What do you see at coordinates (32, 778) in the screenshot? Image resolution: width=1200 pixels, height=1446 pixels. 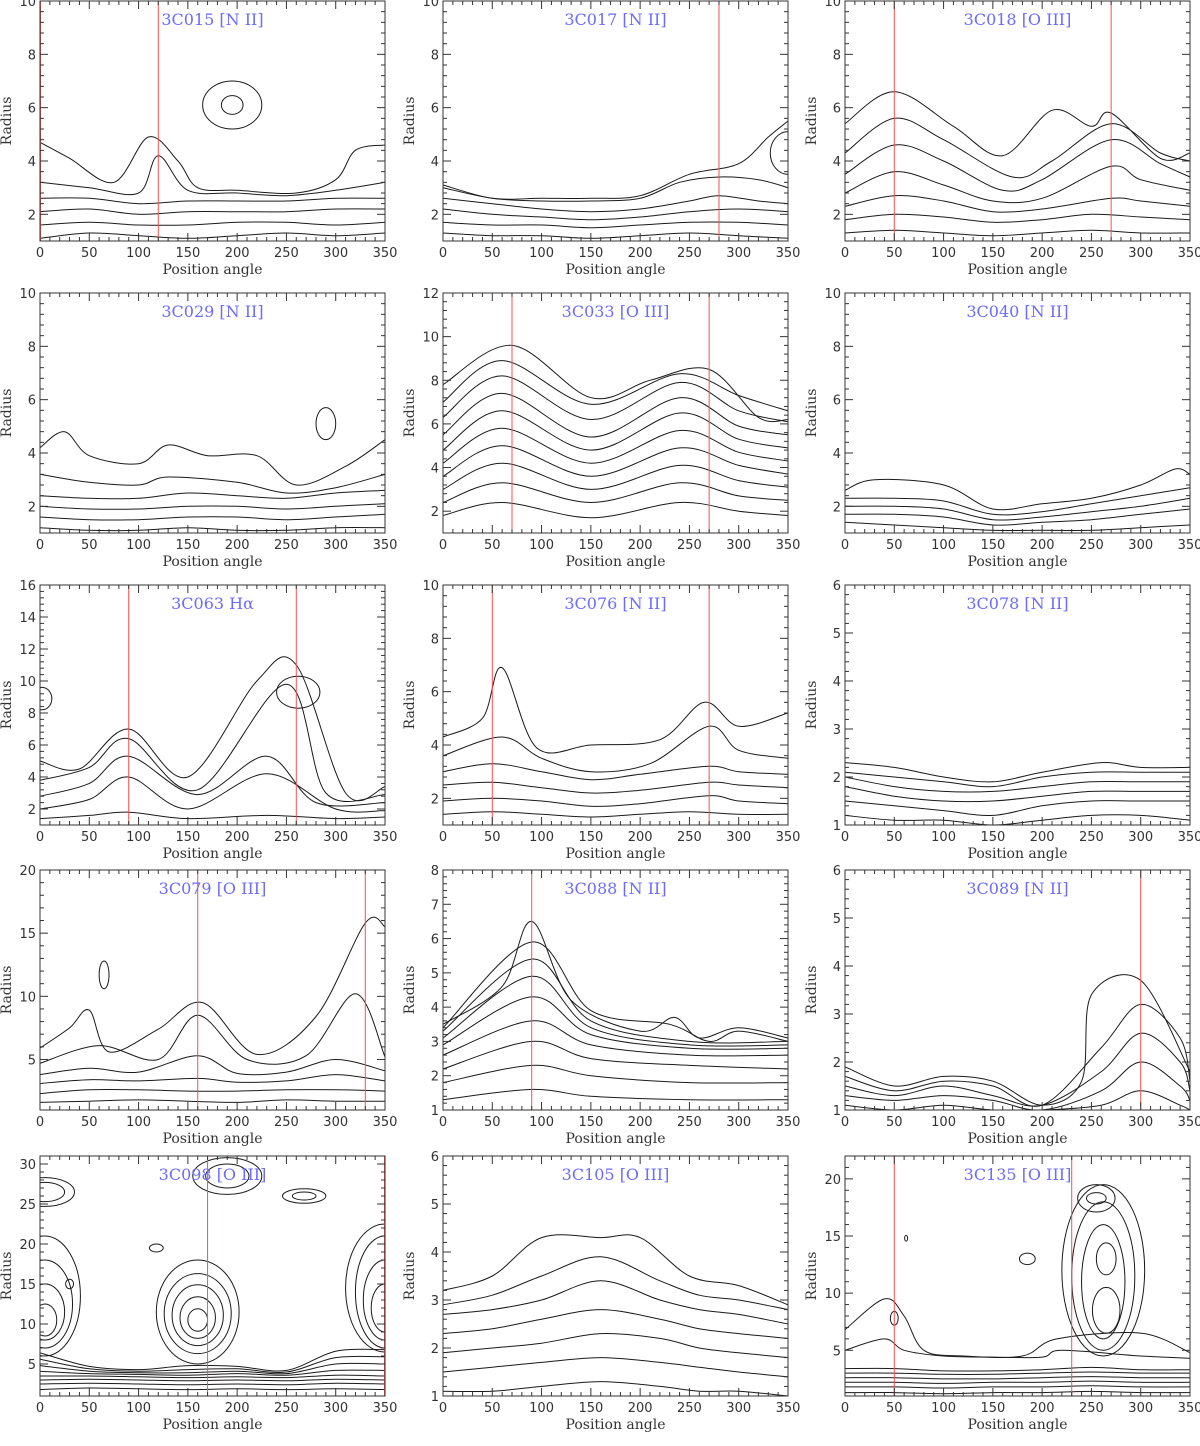 I see `y-tick-label: 4` at bounding box center [32, 778].